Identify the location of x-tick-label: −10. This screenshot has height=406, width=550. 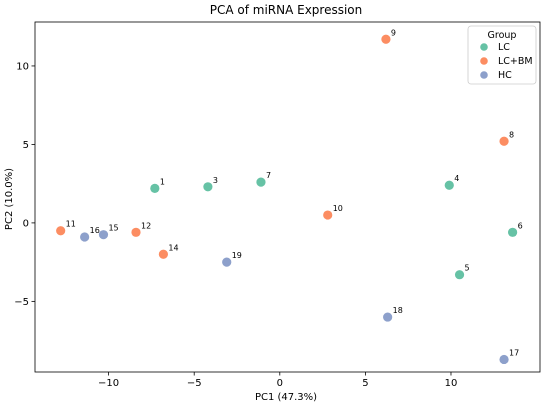
(108, 383).